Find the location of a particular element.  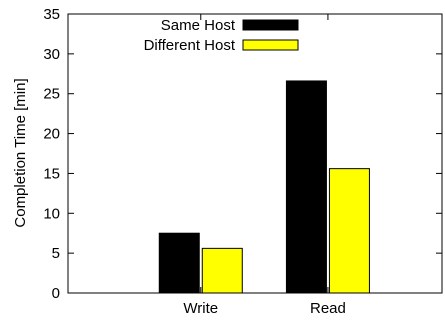

y-tick-label: 30 is located at coordinates (51, 54).